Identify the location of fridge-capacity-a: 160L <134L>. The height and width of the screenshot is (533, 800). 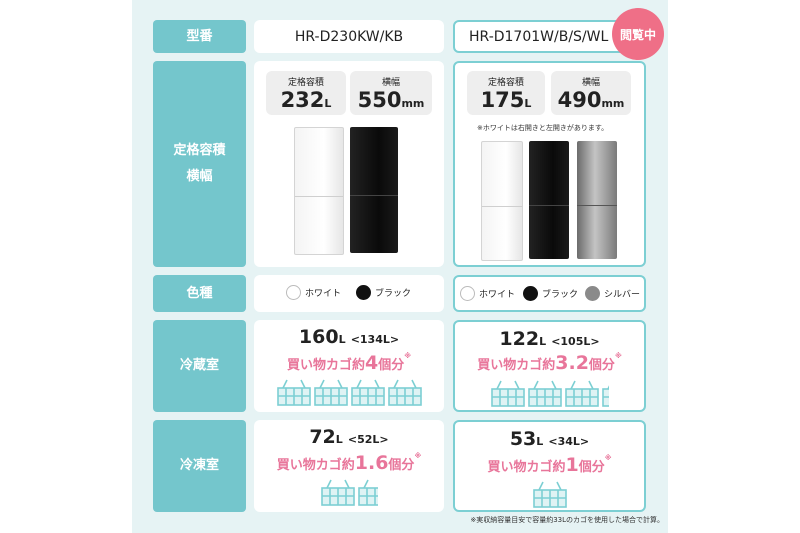
(349, 337).